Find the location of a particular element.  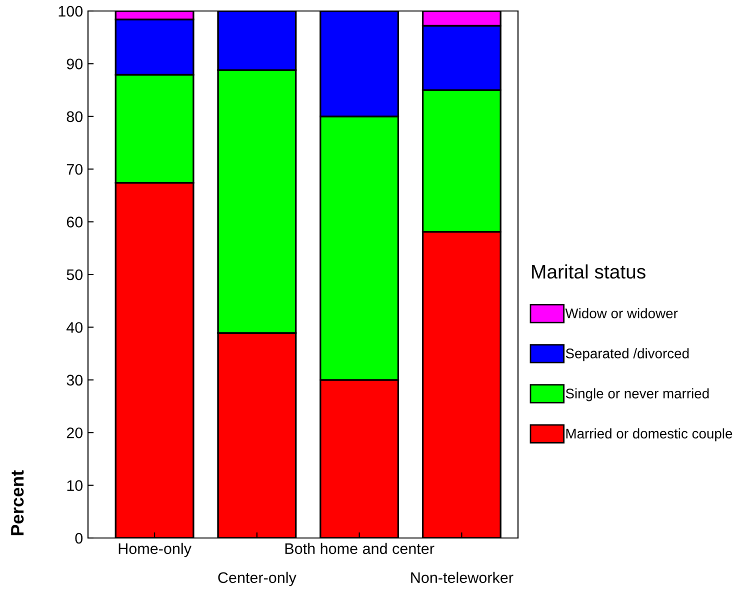

y-tick-label: 30 is located at coordinates (74, 380).